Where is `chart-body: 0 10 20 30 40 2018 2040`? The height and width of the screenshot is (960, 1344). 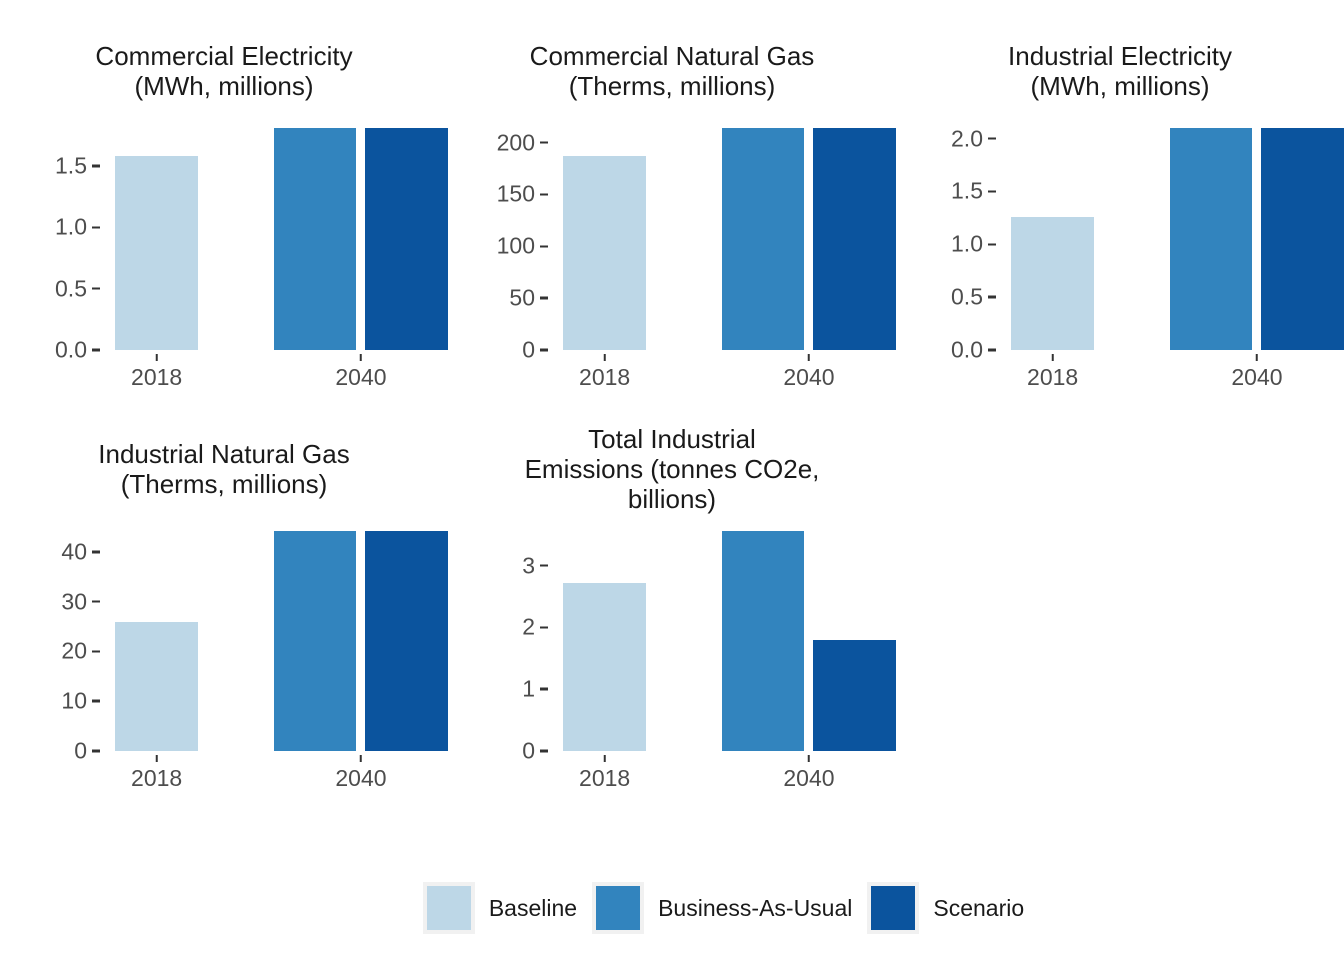 chart-body: 0 10 20 30 40 2018 2040 is located at coordinates (224, 661).